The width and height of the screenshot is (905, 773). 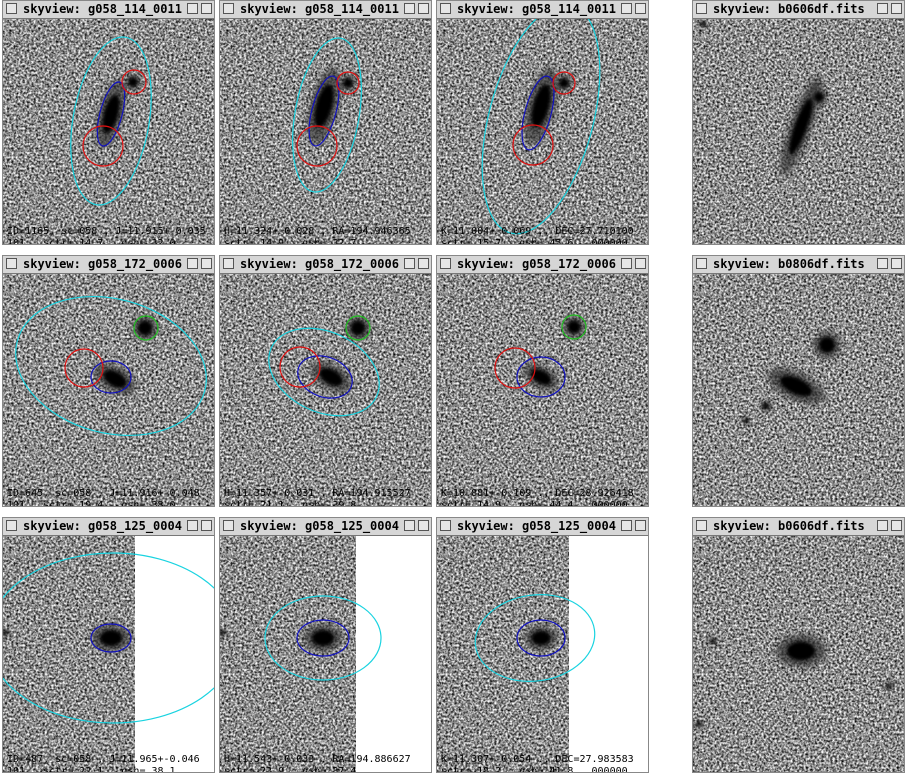 I want to click on info-line: 101 , sctr= 14.7 , gsh= 32.0, so click(x=91, y=241).